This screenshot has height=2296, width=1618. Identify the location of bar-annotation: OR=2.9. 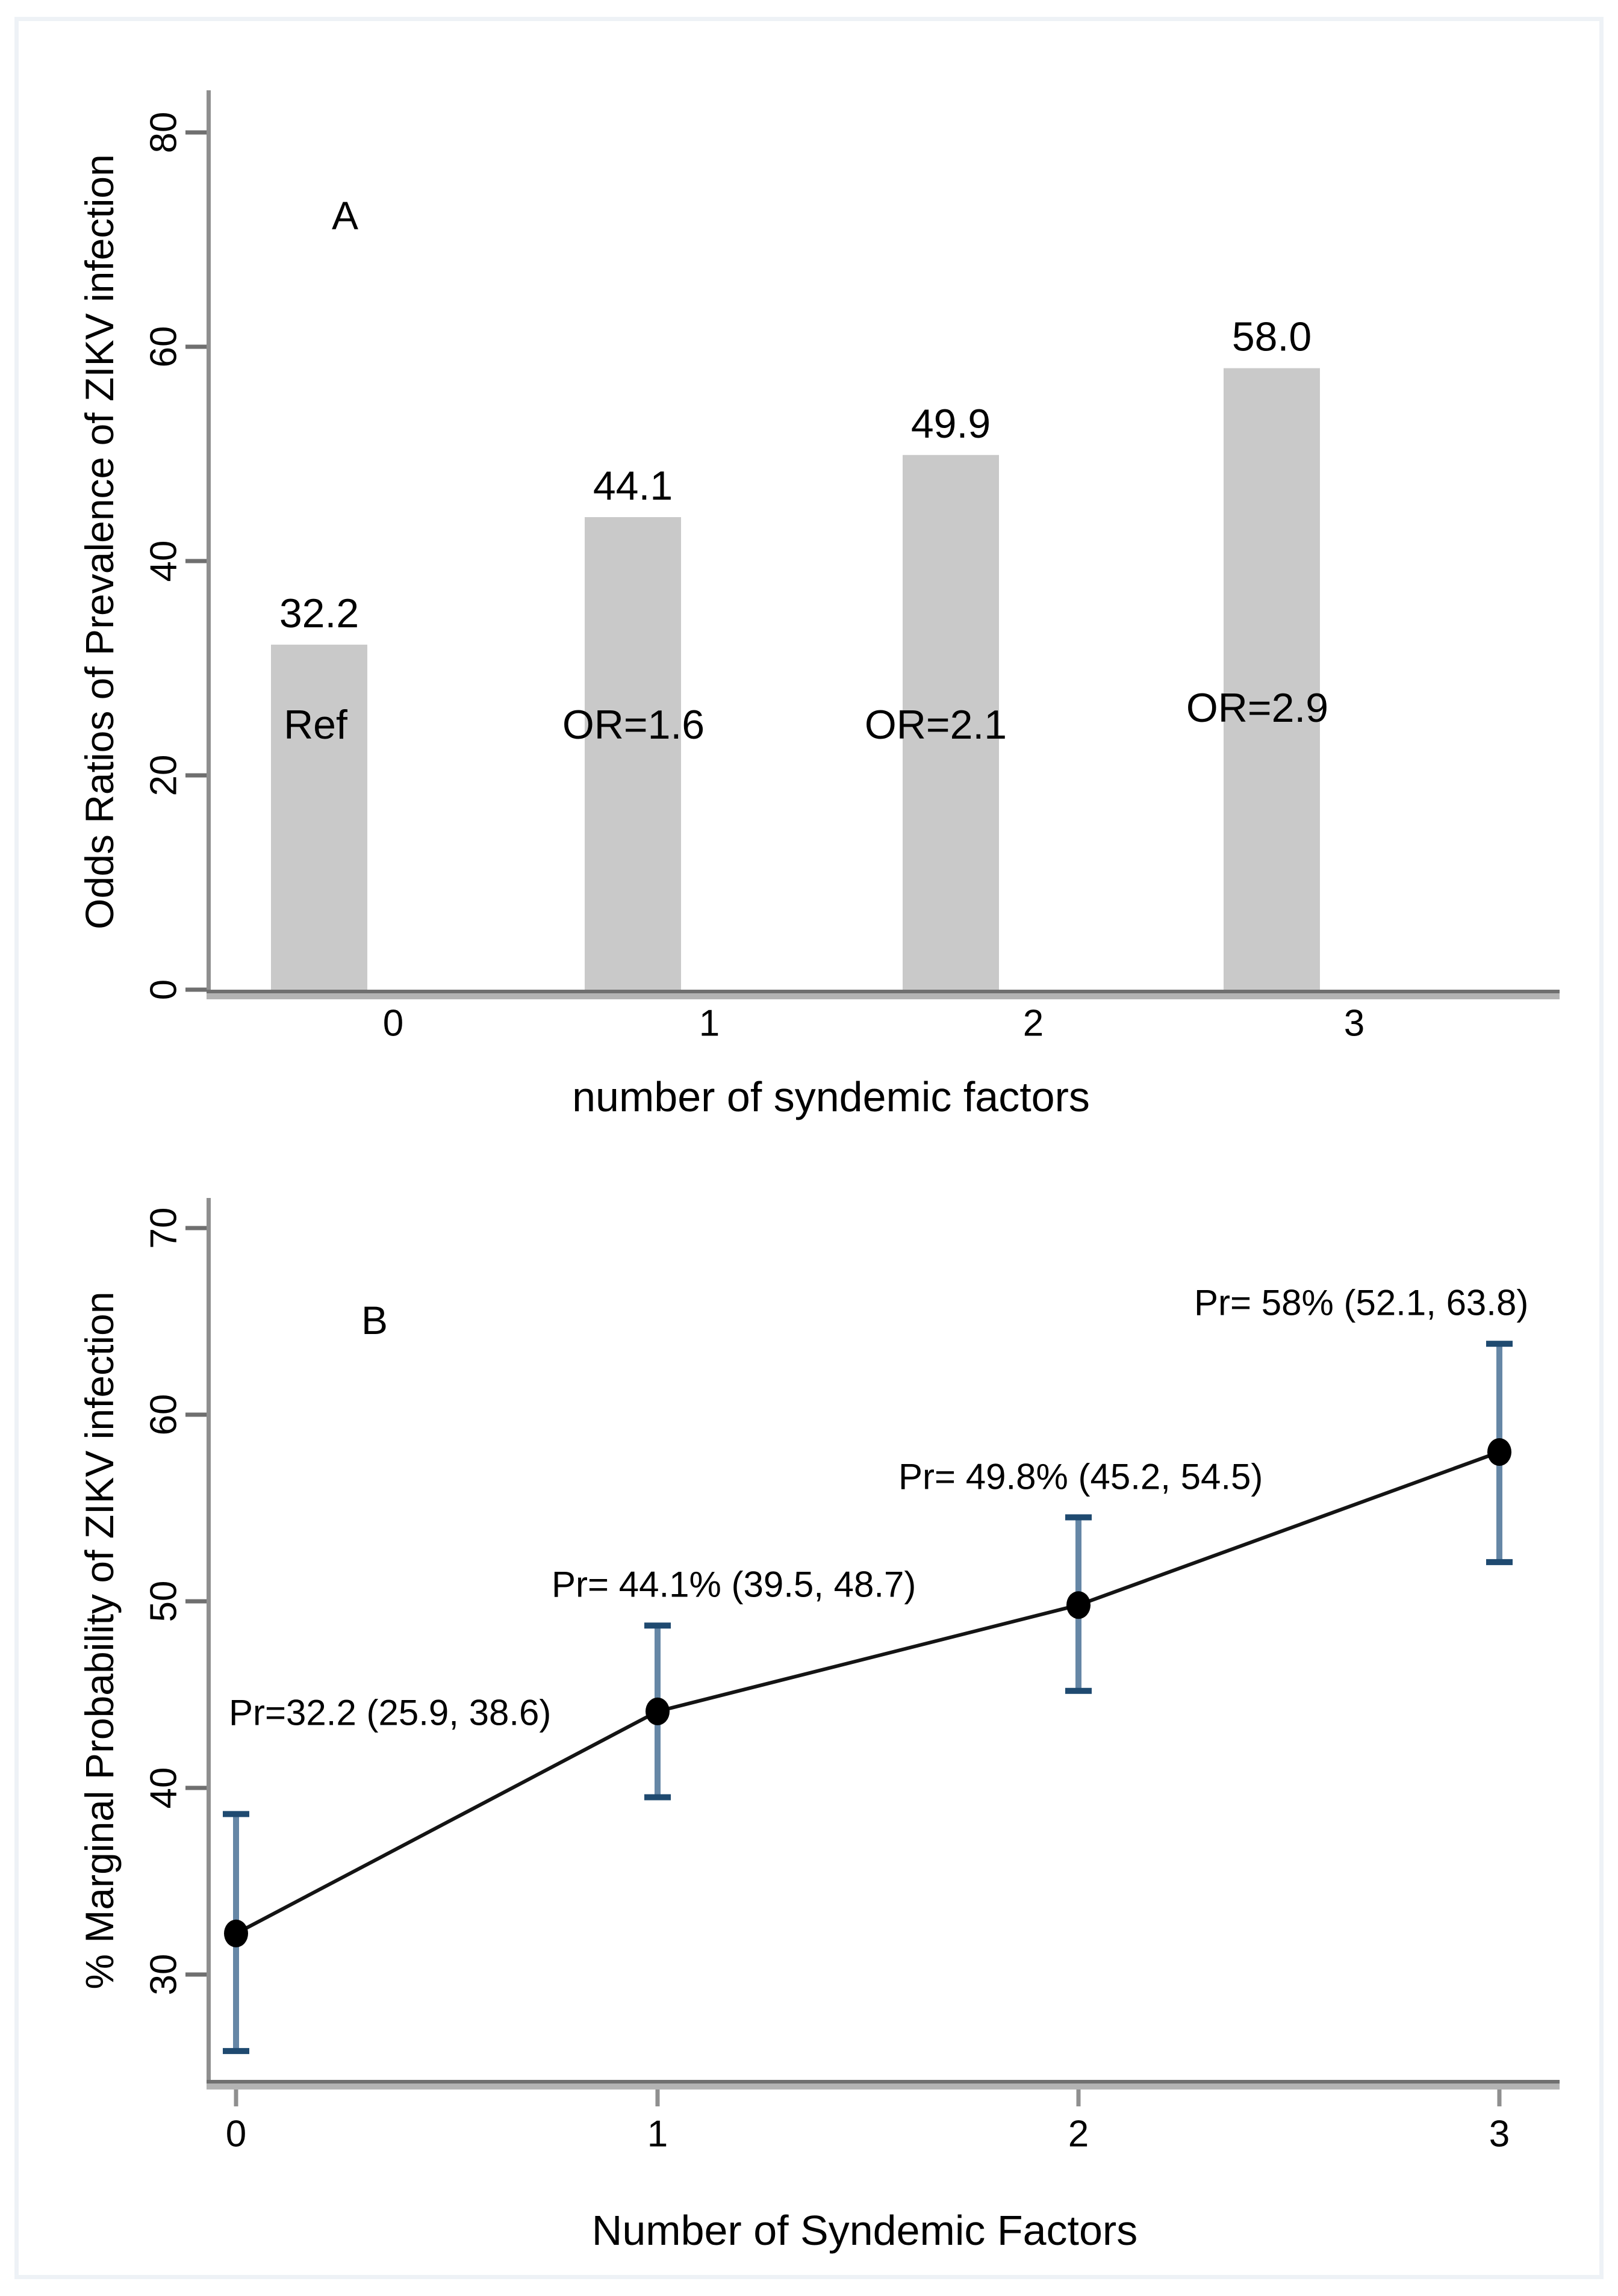
(1257, 708).